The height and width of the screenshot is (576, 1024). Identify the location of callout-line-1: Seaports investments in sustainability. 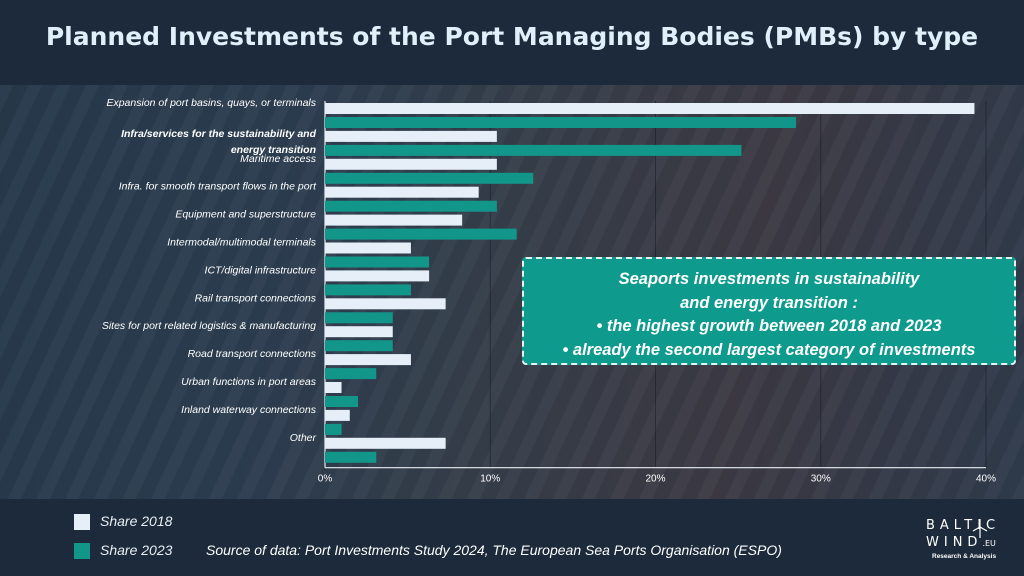
(769, 279).